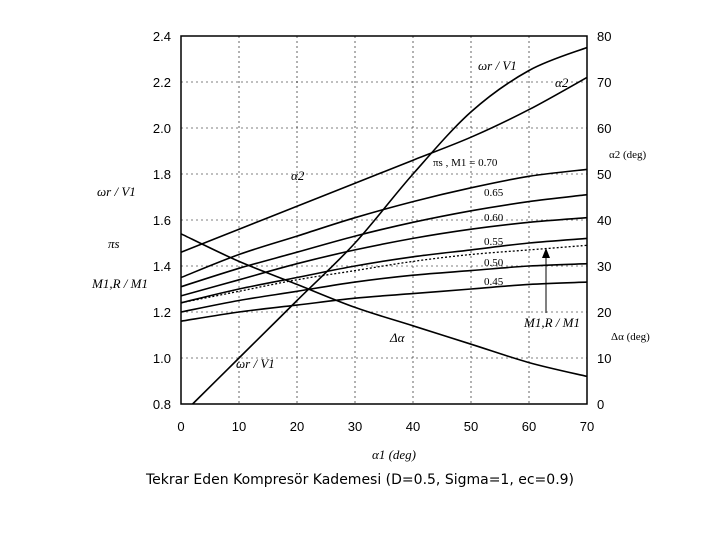 The image size is (720, 540). Describe the element at coordinates (116, 191) in the screenshot. I see `left-axis-label-omega: ωr / V1` at that location.